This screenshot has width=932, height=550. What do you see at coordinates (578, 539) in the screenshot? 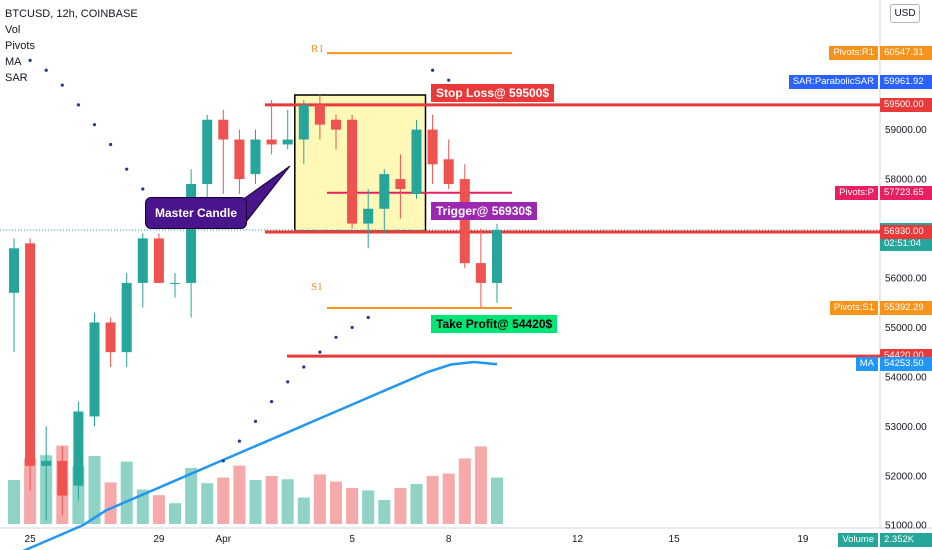
I see `x-tick-label: 12` at bounding box center [578, 539].